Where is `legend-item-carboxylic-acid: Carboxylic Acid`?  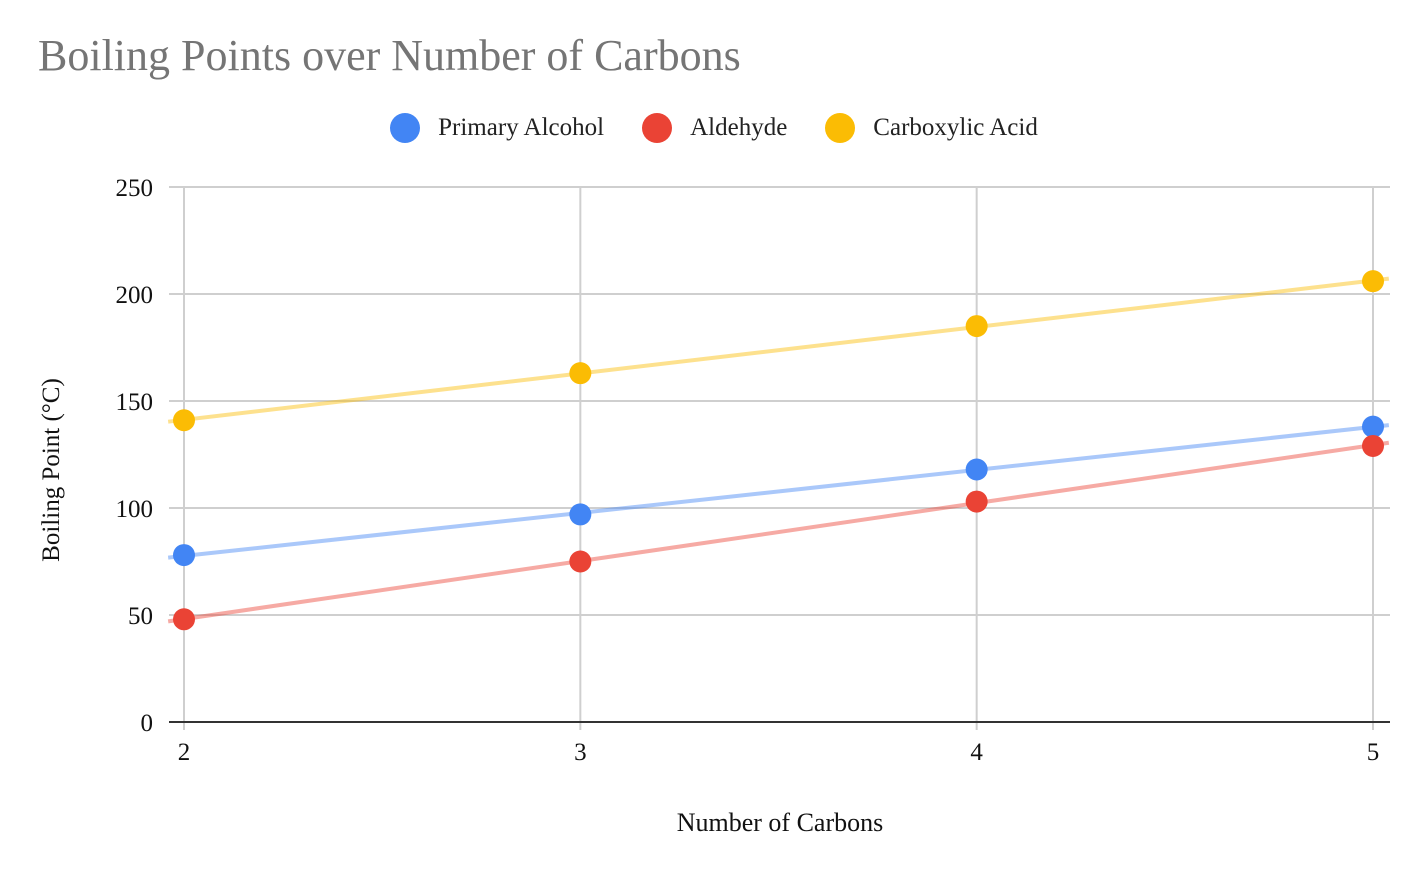 legend-item-carboxylic-acid: Carboxylic Acid is located at coordinates (931, 128).